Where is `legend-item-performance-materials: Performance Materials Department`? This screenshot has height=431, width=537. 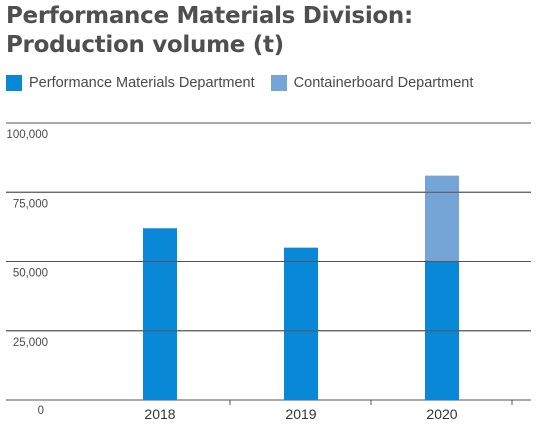 legend-item-performance-materials: Performance Materials Department is located at coordinates (130, 83).